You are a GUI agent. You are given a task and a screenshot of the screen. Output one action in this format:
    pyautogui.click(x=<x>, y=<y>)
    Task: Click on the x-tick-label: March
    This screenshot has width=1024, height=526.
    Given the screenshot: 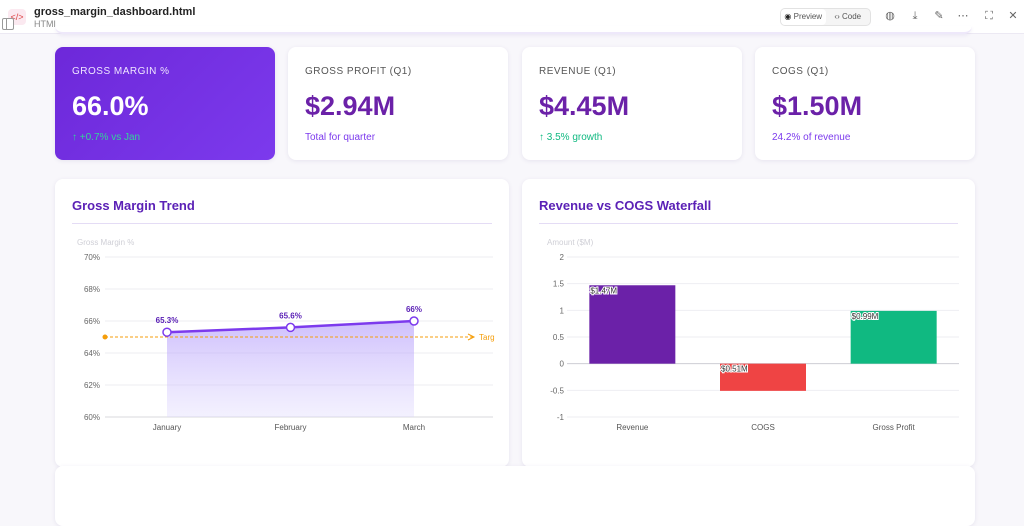 What is the action you would take?
    pyautogui.click(x=414, y=427)
    